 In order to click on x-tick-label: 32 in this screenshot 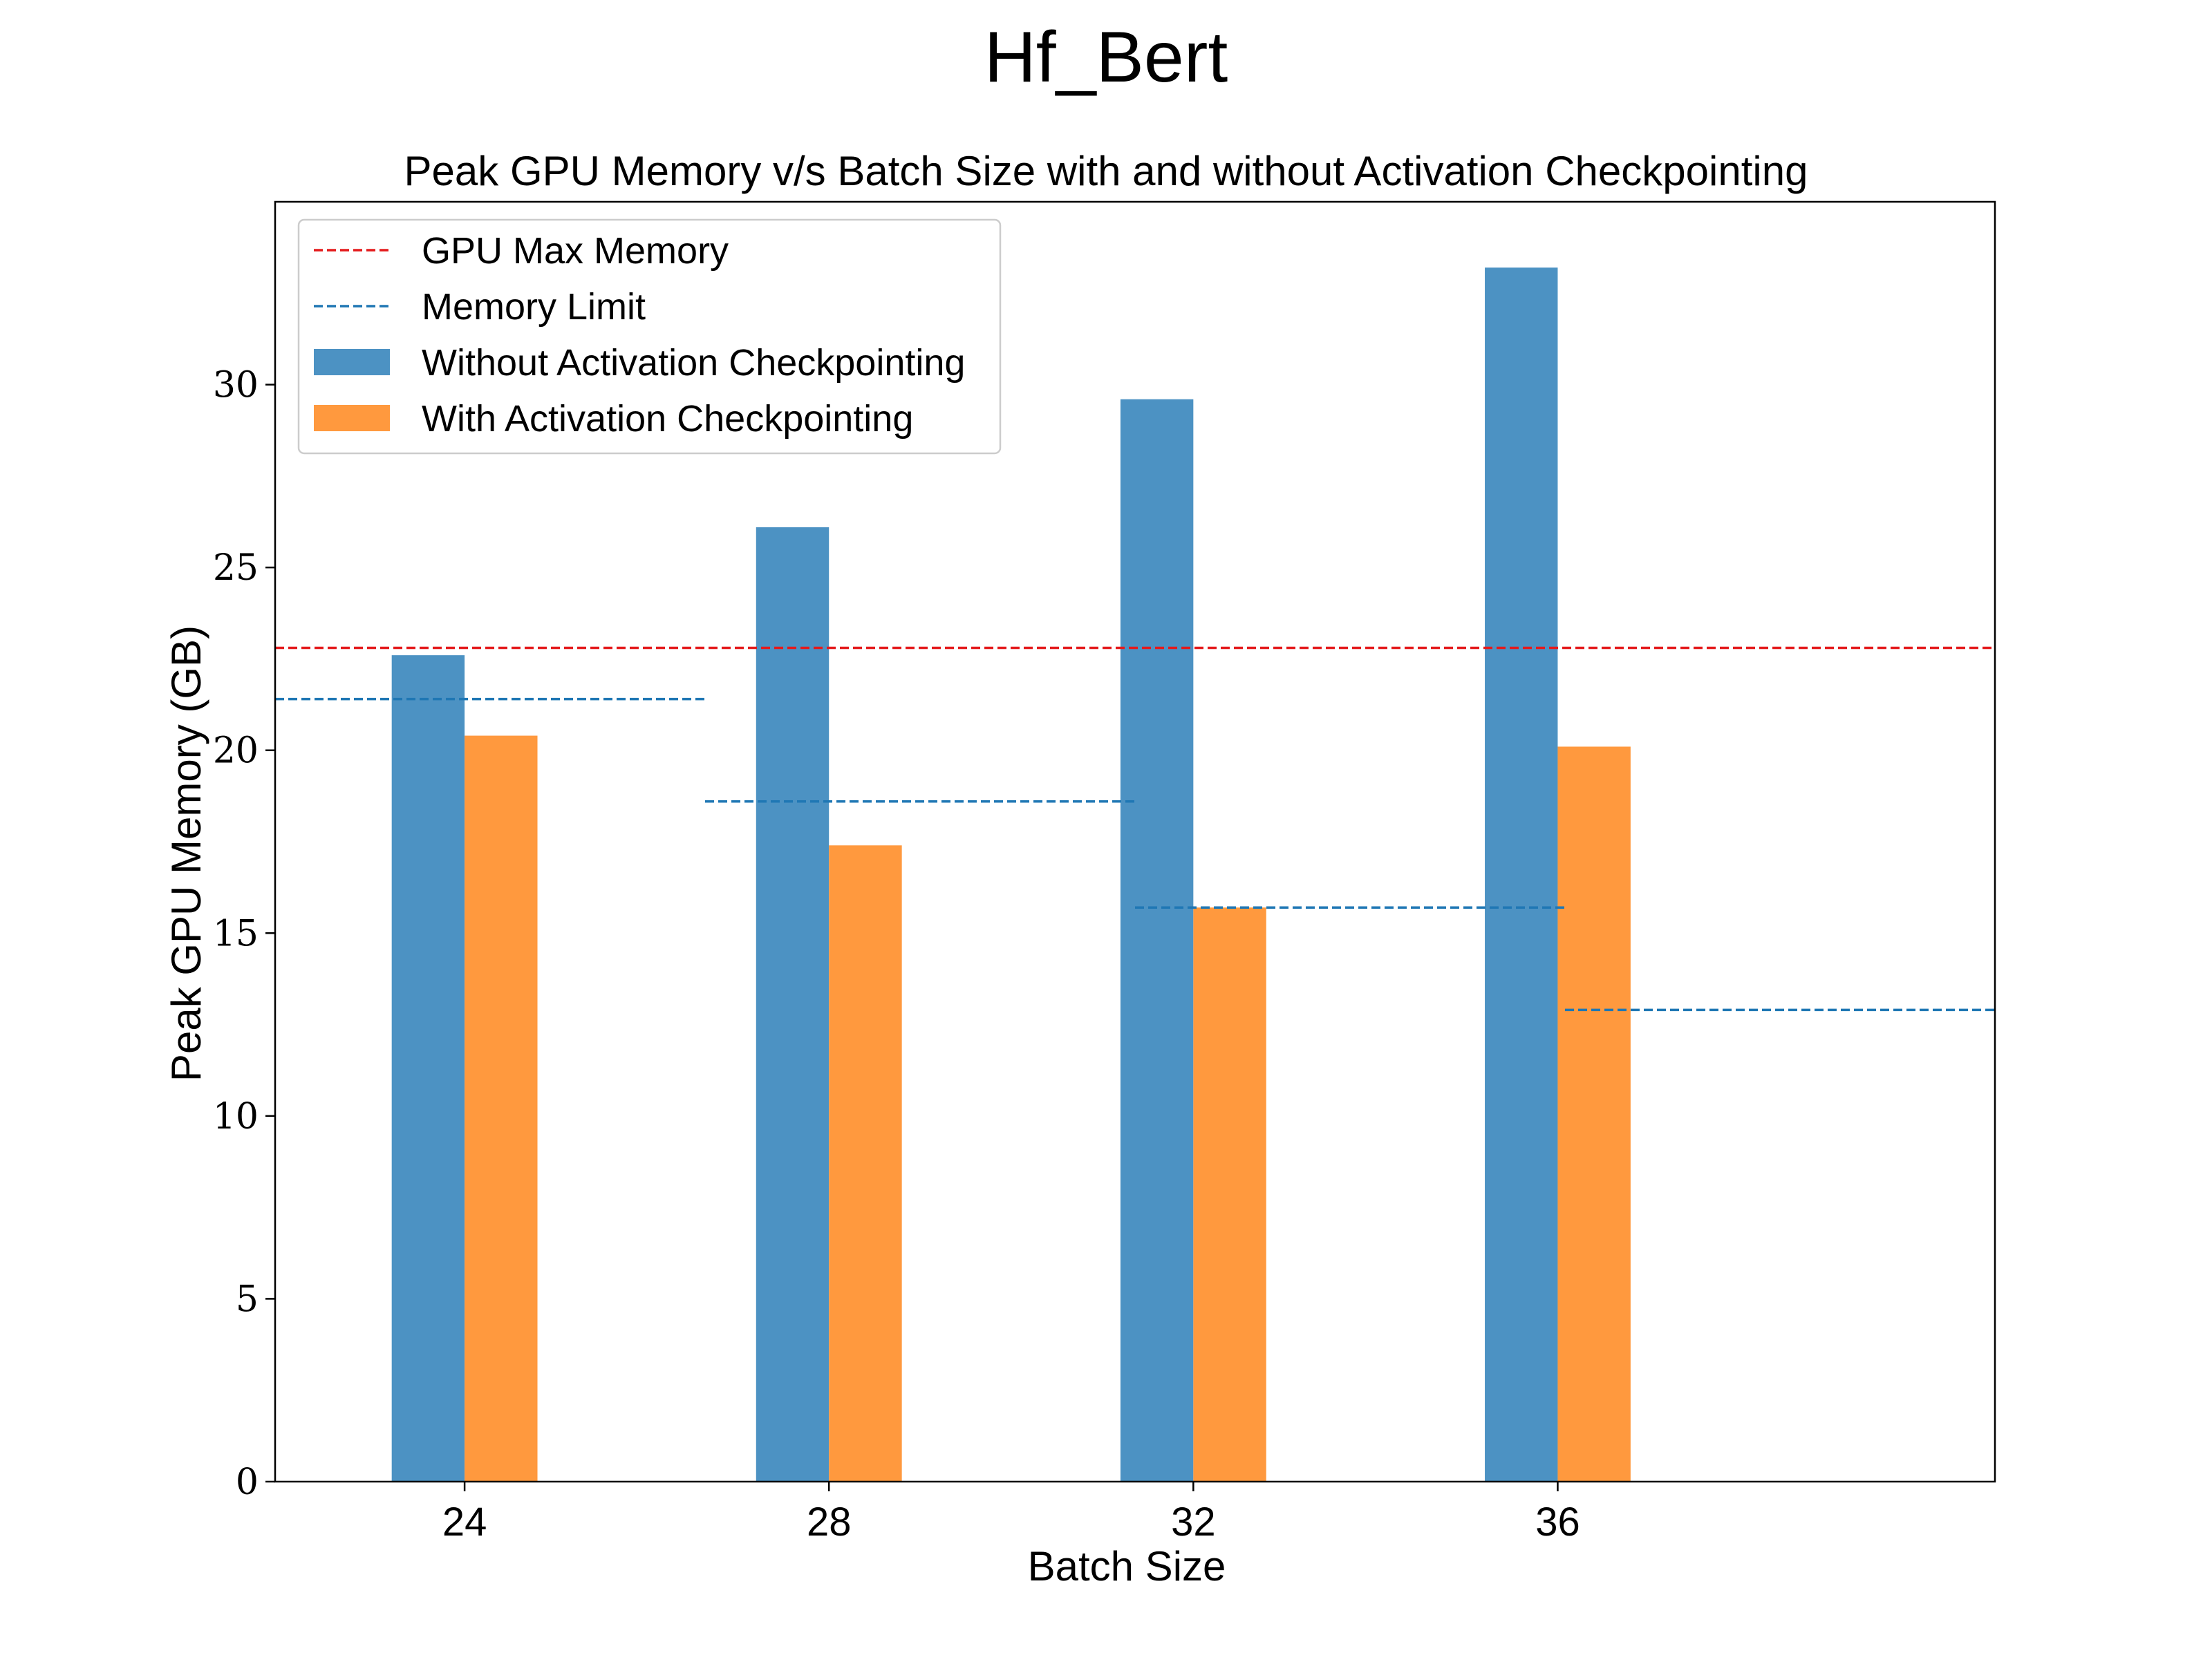, I will do `click(1193, 1522)`.